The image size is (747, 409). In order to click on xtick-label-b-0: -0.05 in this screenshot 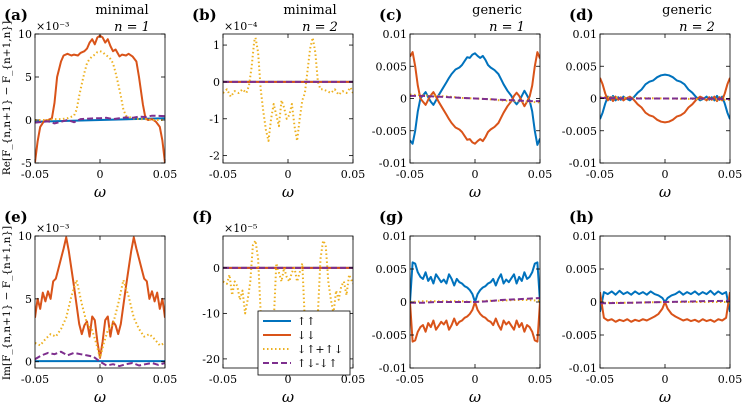, I will do `click(223, 174)`.